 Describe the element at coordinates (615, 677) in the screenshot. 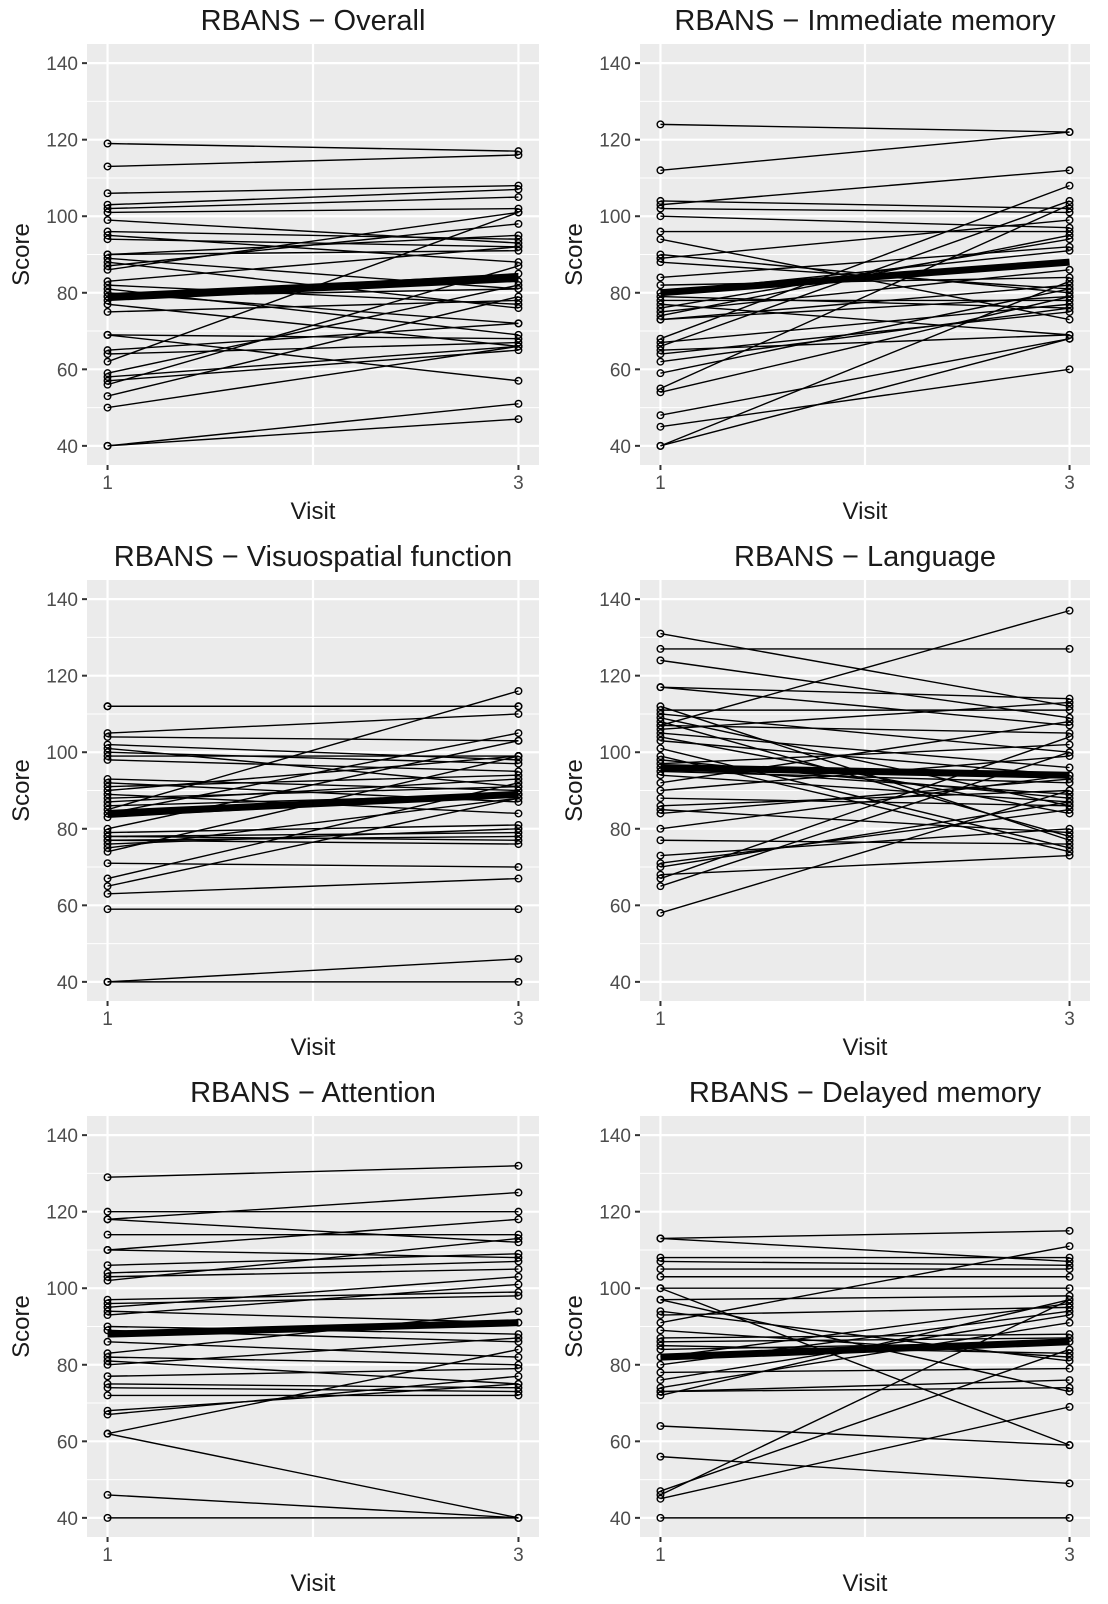

I see `y-tick-label: 120` at that location.